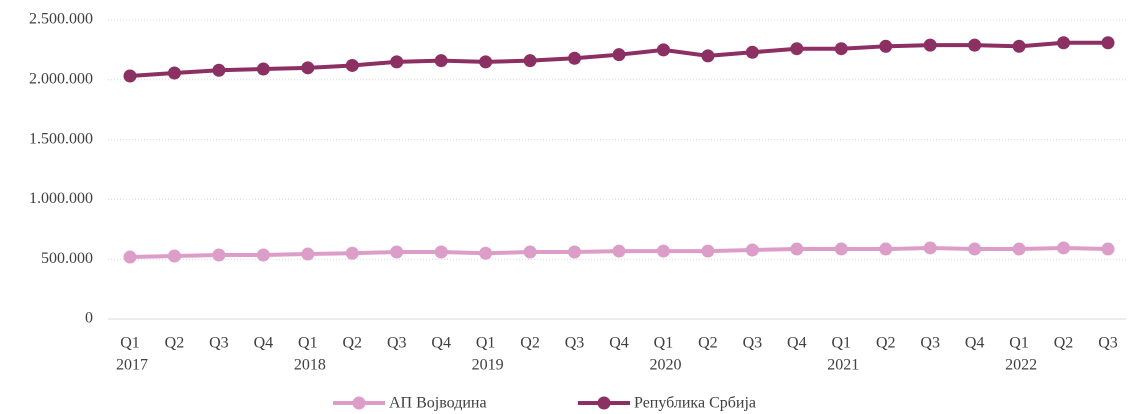 The height and width of the screenshot is (414, 1129). Describe the element at coordinates (132, 365) in the screenshot. I see `x-group-label: 2017` at that location.